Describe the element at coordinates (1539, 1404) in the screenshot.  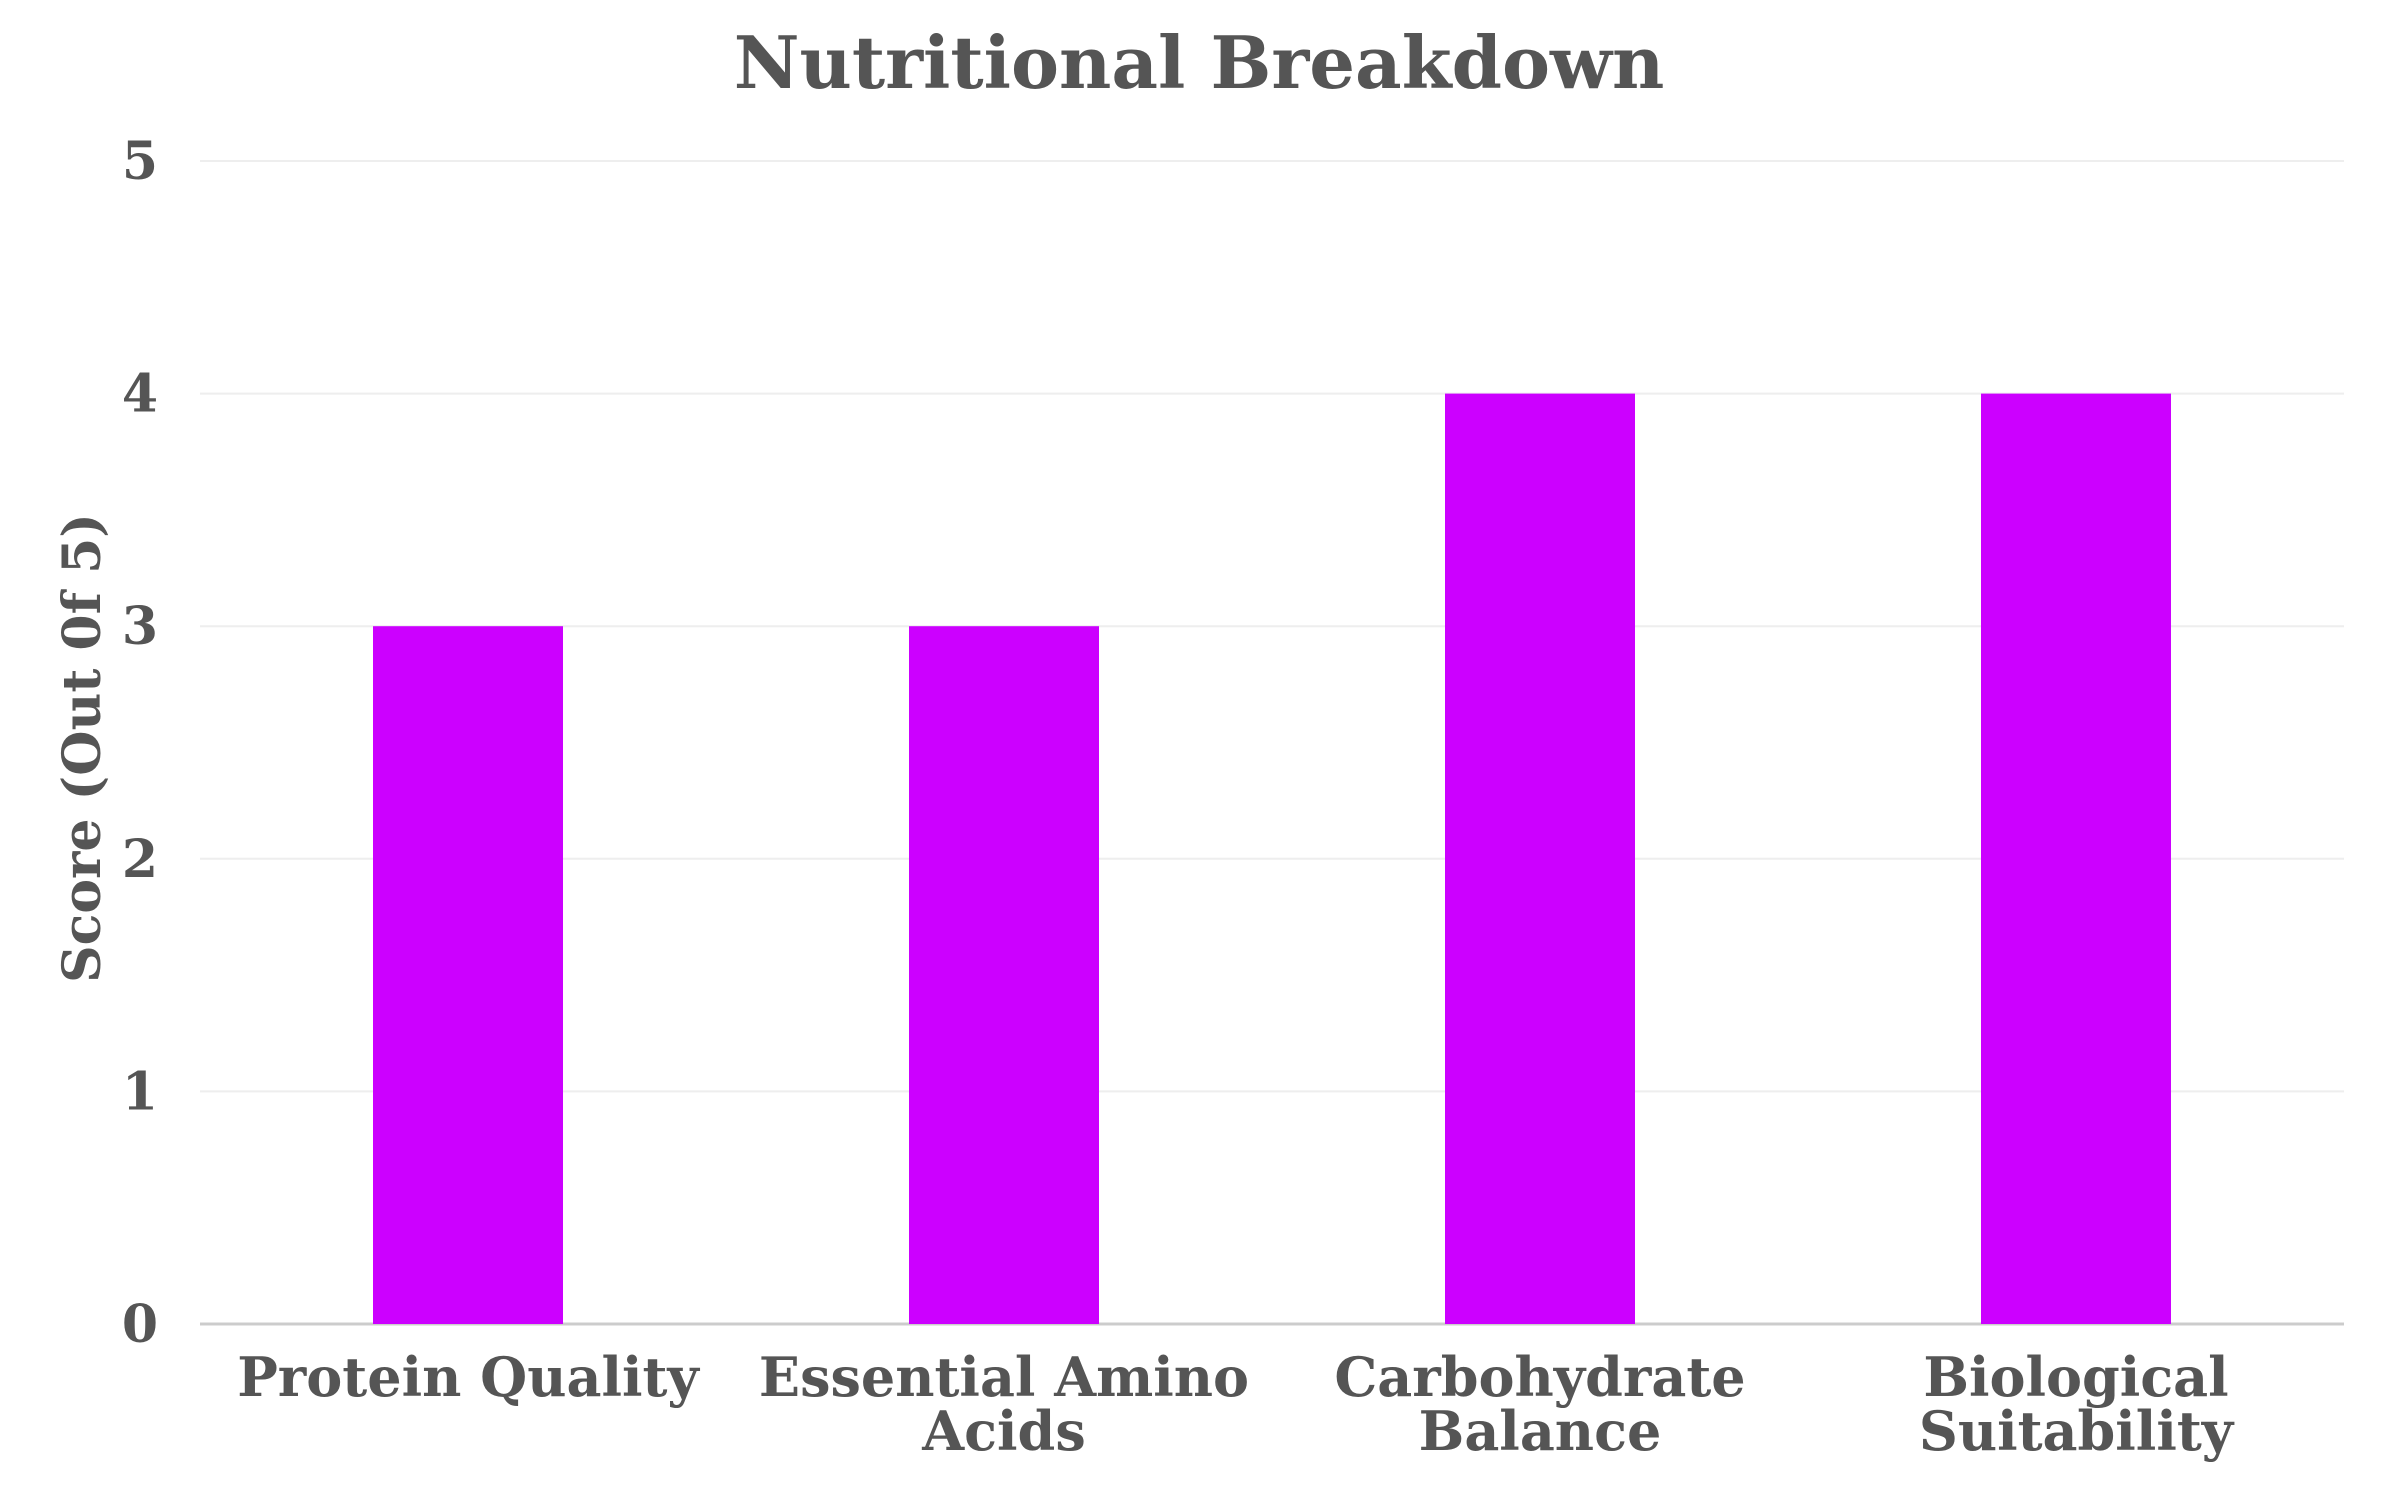
I see `x-tick-label: Carbohydrate Balance` at that location.